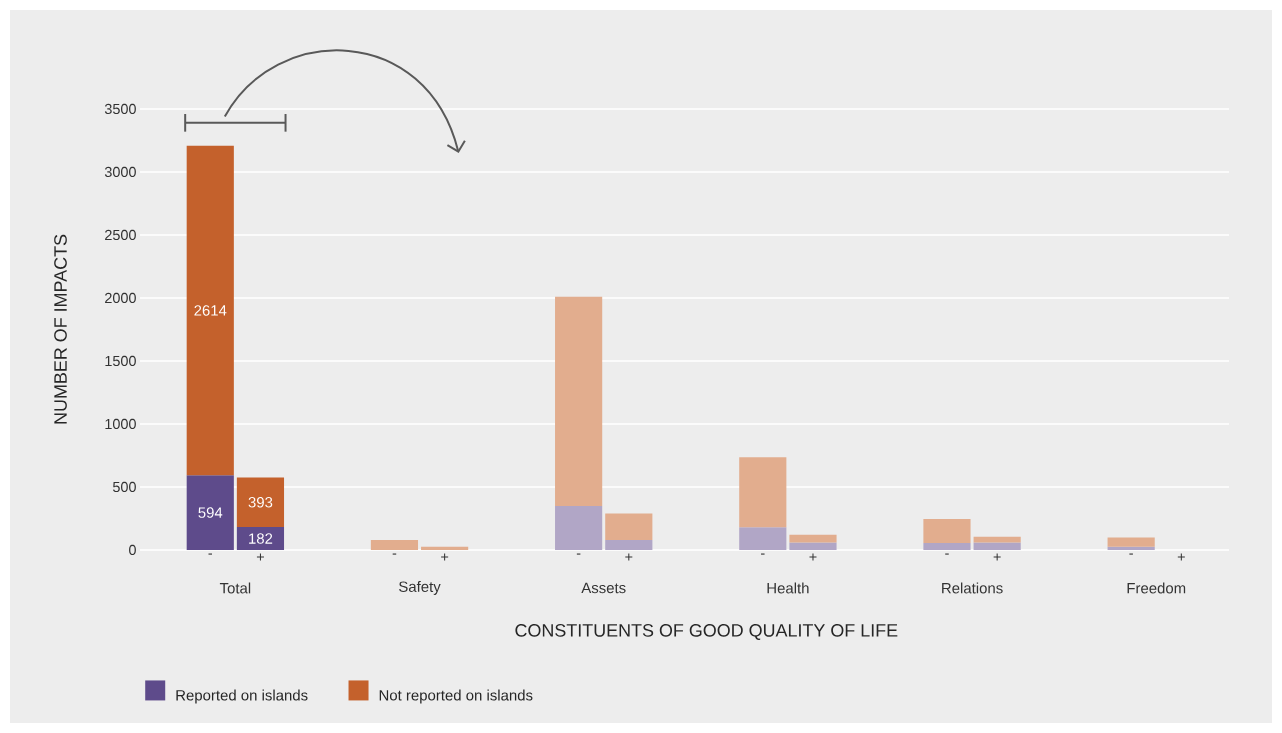  I want to click on legend-label: Reported on islands, so click(242, 696).